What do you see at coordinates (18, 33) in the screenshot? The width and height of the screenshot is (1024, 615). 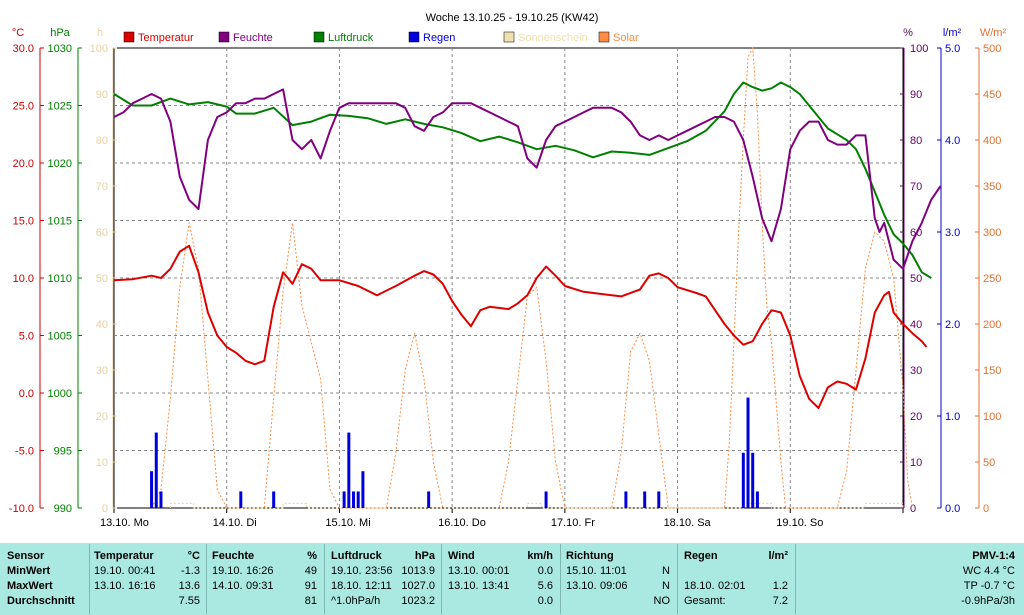 I see `temperature-axis-label: °C` at bounding box center [18, 33].